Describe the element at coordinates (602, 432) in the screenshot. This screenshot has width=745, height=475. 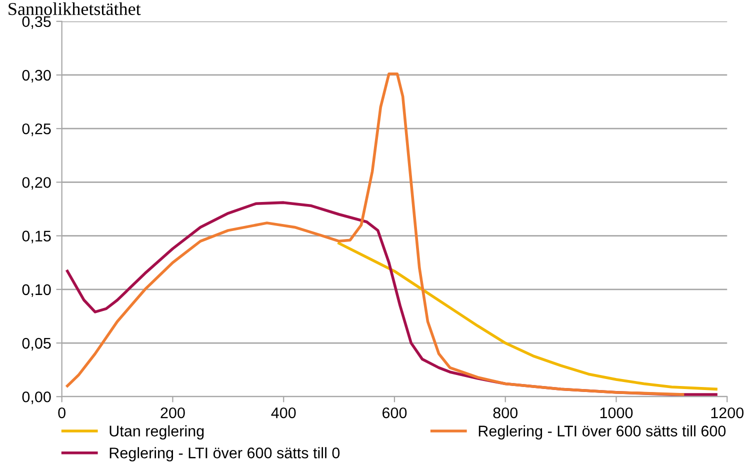
I see `legend-label: Reglering - LTI över 600 sätts till 600` at that location.